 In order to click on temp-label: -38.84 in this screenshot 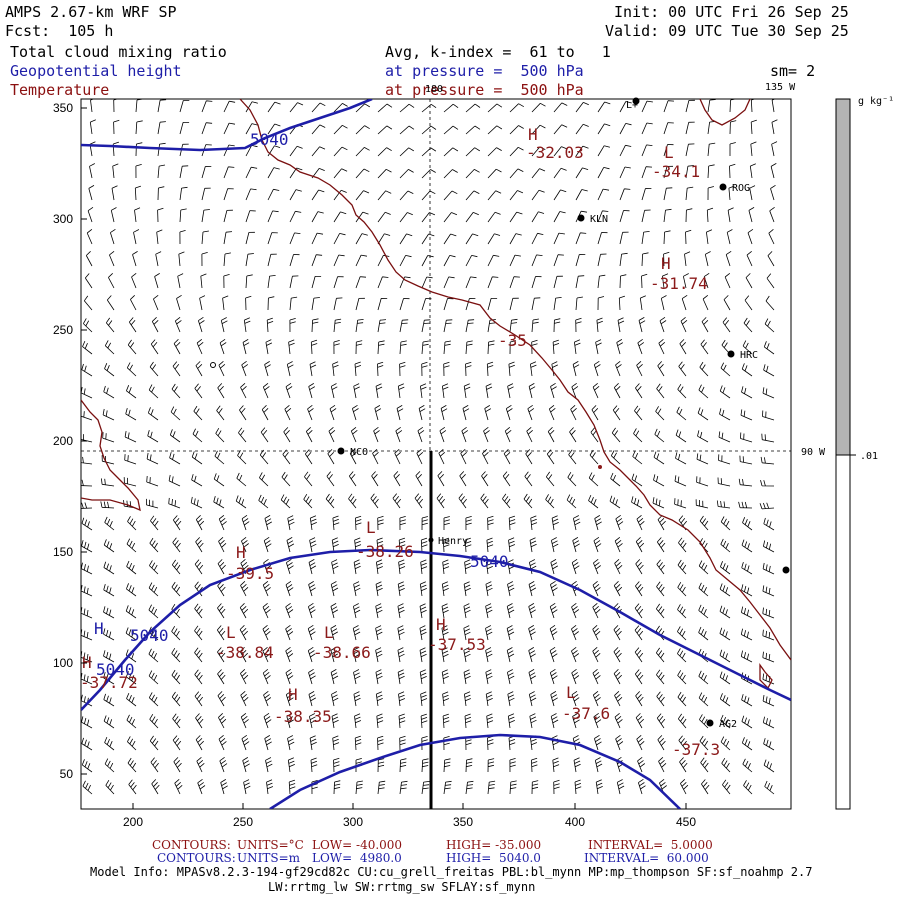, I will do `click(245, 652)`.